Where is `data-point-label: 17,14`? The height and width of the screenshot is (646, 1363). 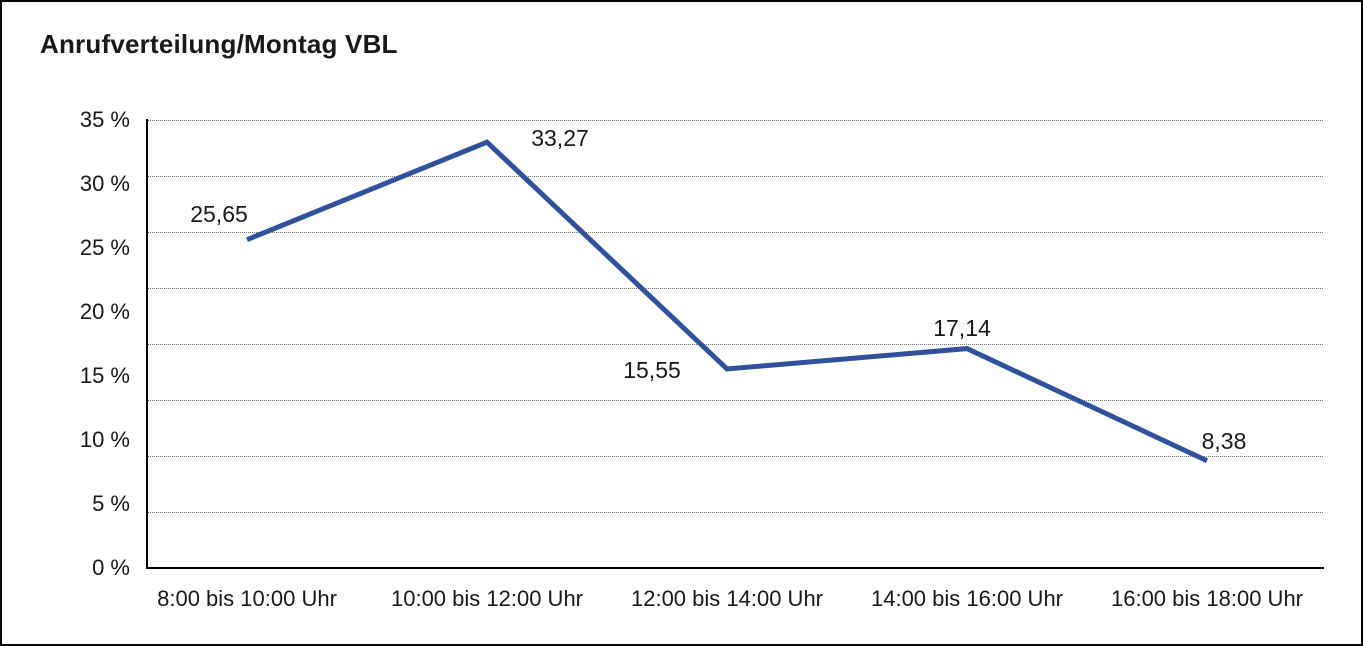 data-point-label: 17,14 is located at coordinates (962, 327).